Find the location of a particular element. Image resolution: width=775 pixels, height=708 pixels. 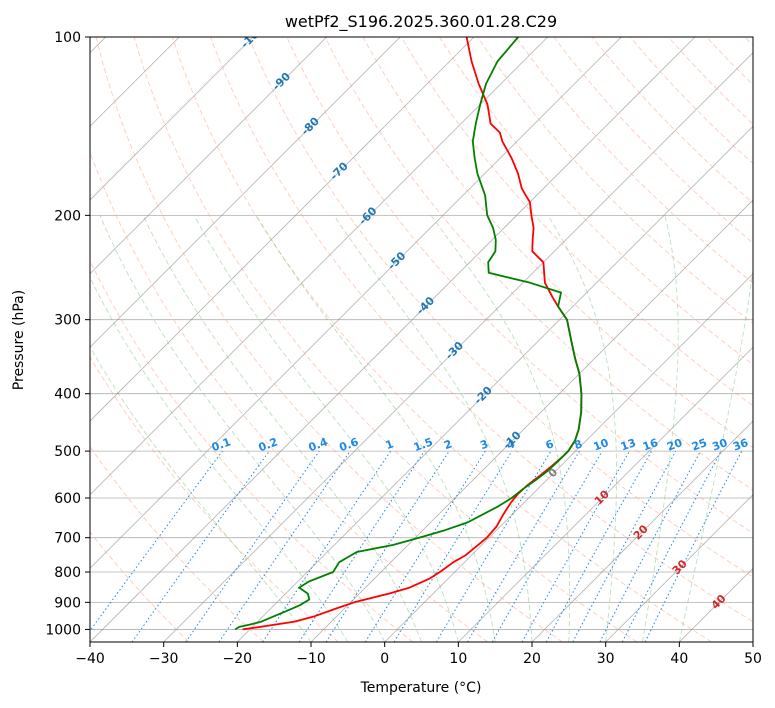

x-tick-label-4: 0 is located at coordinates (384, 659).